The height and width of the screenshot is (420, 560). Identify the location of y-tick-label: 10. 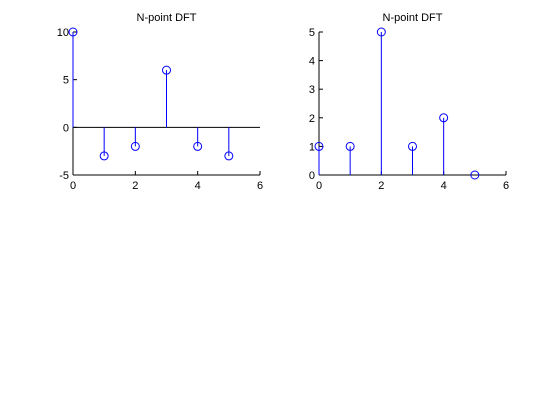
(63, 33).